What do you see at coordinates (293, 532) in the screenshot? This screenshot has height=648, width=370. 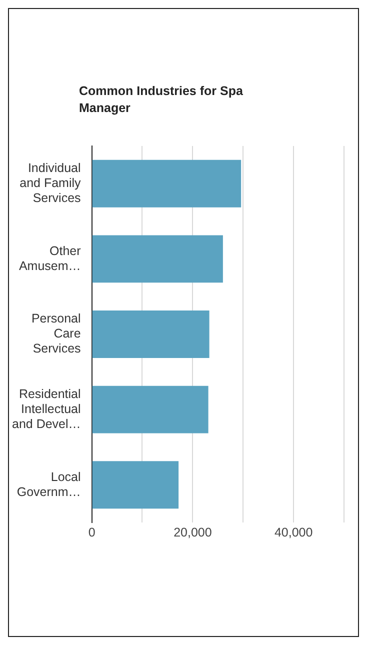 I see `x-tick-label: 40,000` at bounding box center [293, 532].